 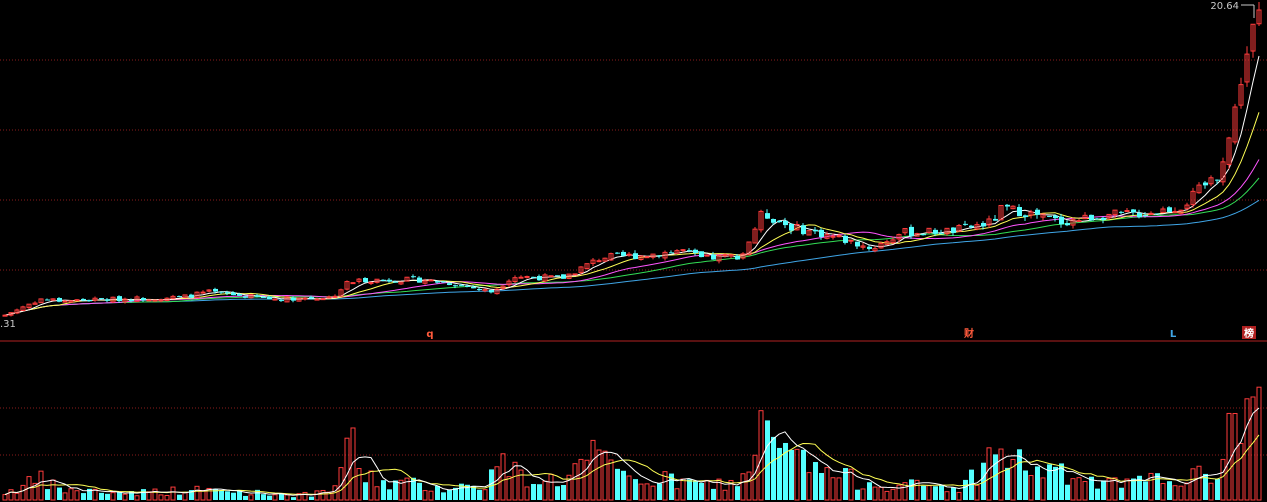 What do you see at coordinates (1224, 6) in the screenshot?
I see `max-price-label: 20.64` at bounding box center [1224, 6].